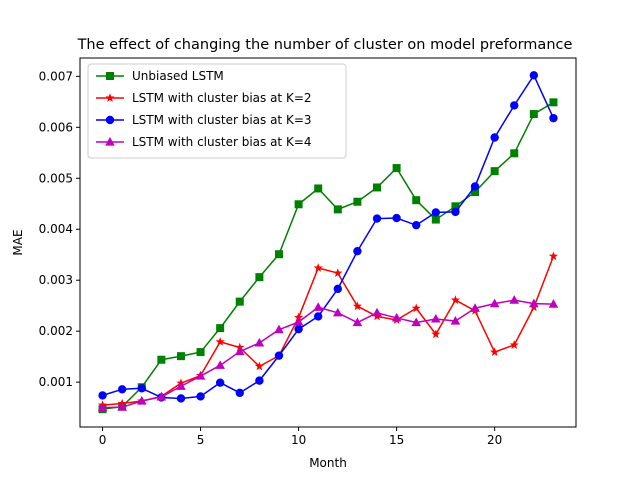  What do you see at coordinates (56, 178) in the screenshot?
I see `y-tick-label: 0.005` at bounding box center [56, 178].